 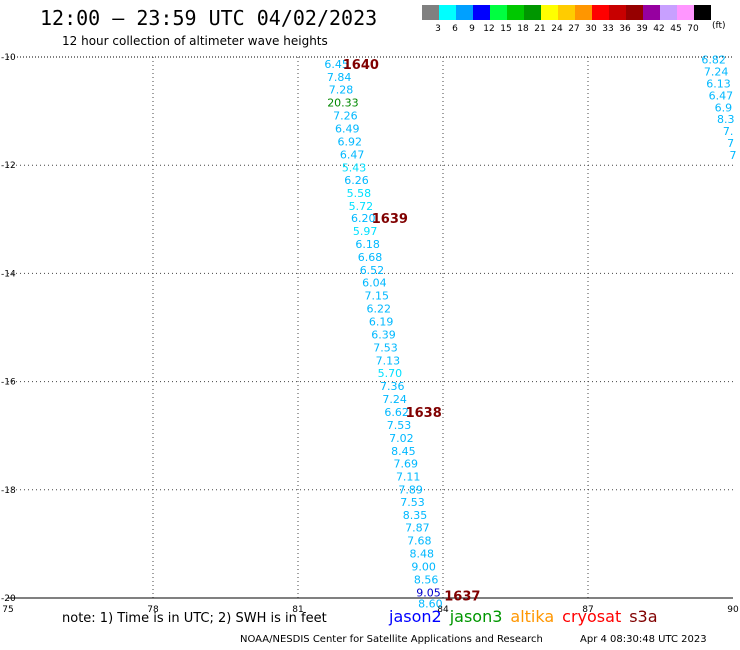 What do you see at coordinates (365, 231) in the screenshot?
I see `wave-height-label: 5.97` at bounding box center [365, 231].